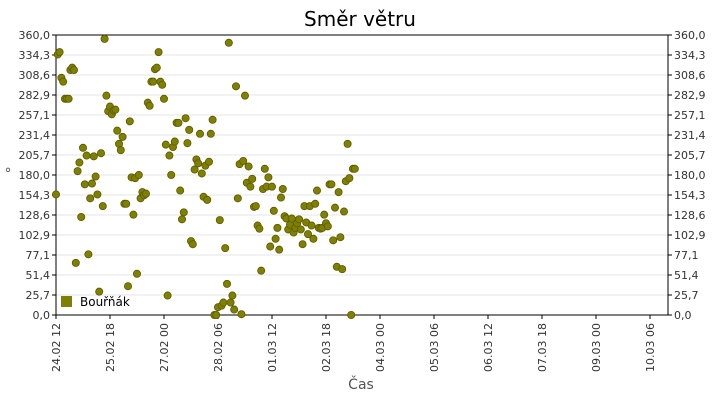  Describe the element at coordinates (8, 174) in the screenshot. I see `y-axis-title: °` at that location.